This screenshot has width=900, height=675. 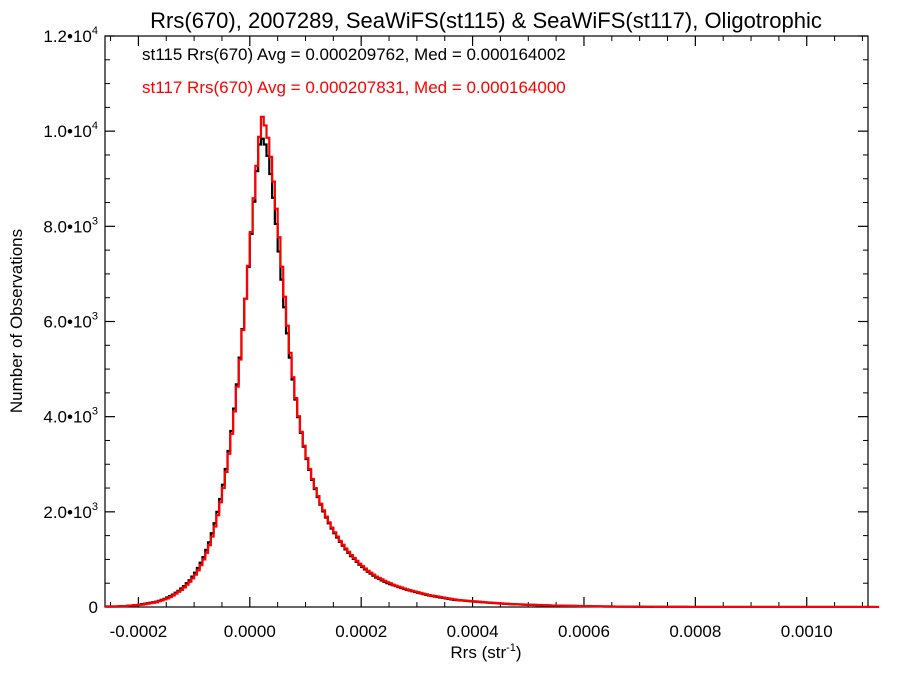 I want to click on y-tick-label: 0, so click(x=93, y=607).